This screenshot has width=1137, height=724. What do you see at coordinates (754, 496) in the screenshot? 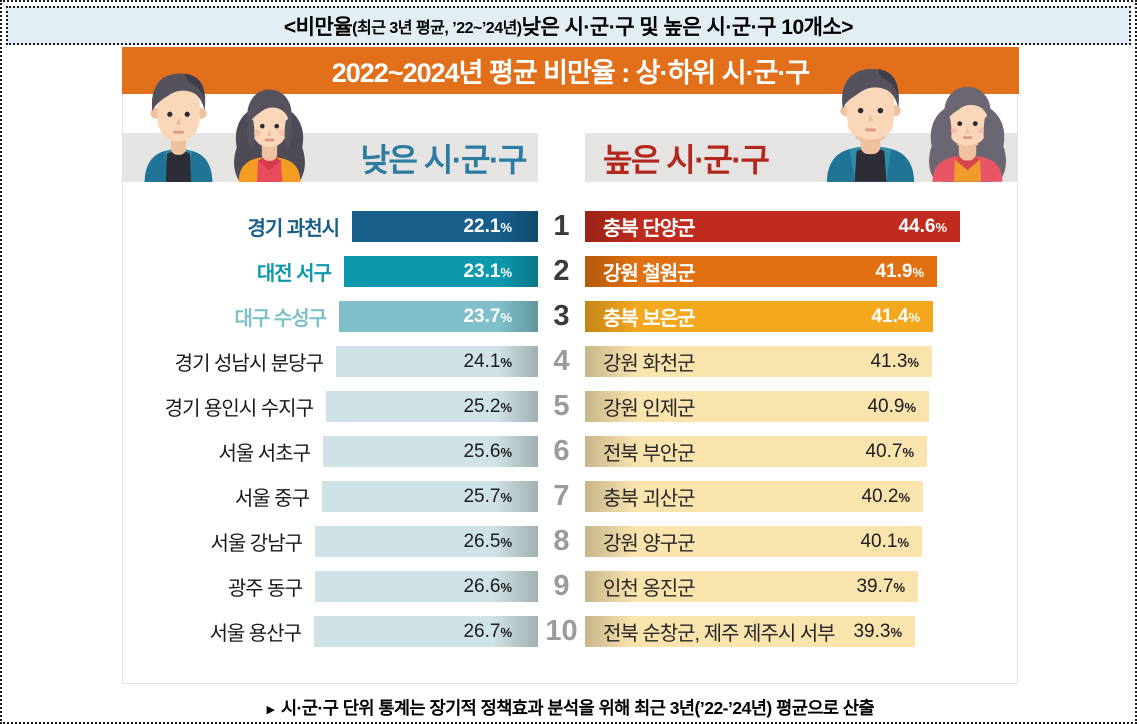
I see `high-bar: 충북 괴산군 40.2%` at bounding box center [754, 496].